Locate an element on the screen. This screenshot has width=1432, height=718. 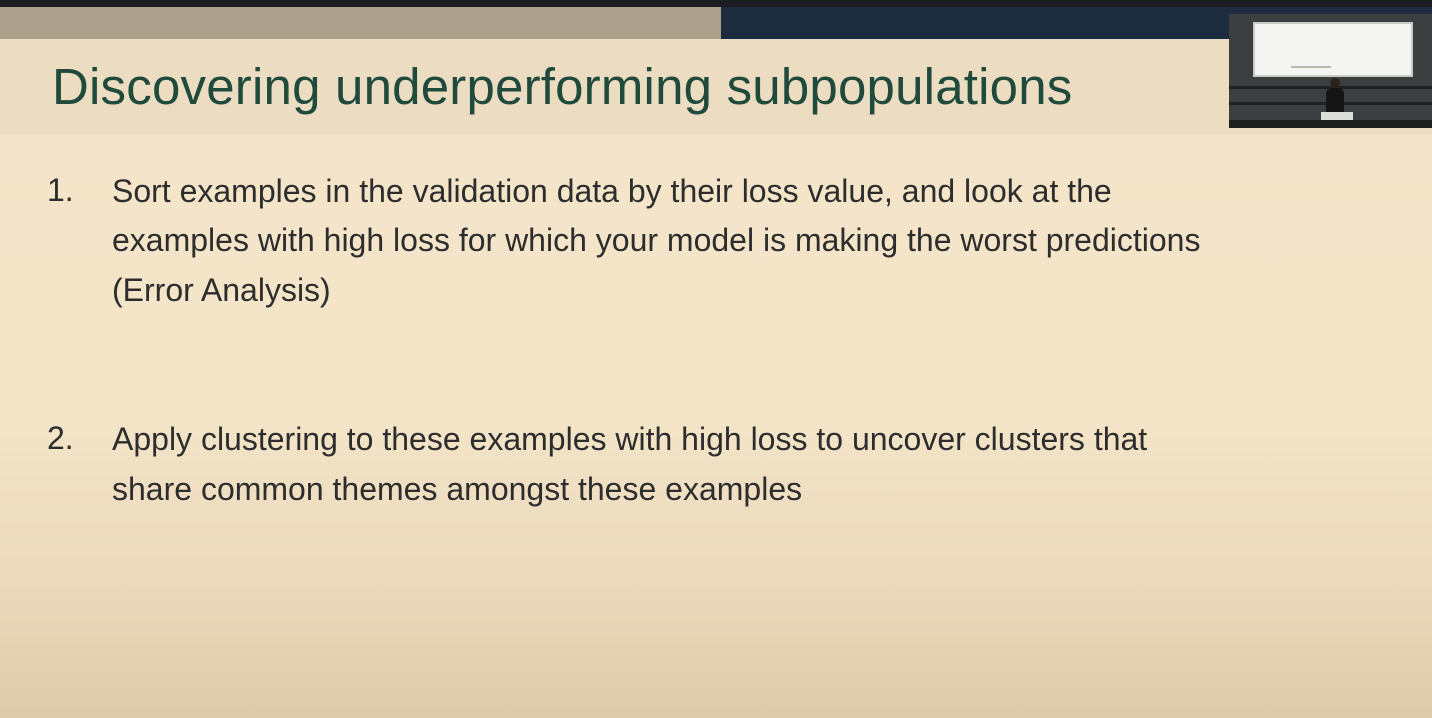
whiteboard-screen is located at coordinates (1333, 49).